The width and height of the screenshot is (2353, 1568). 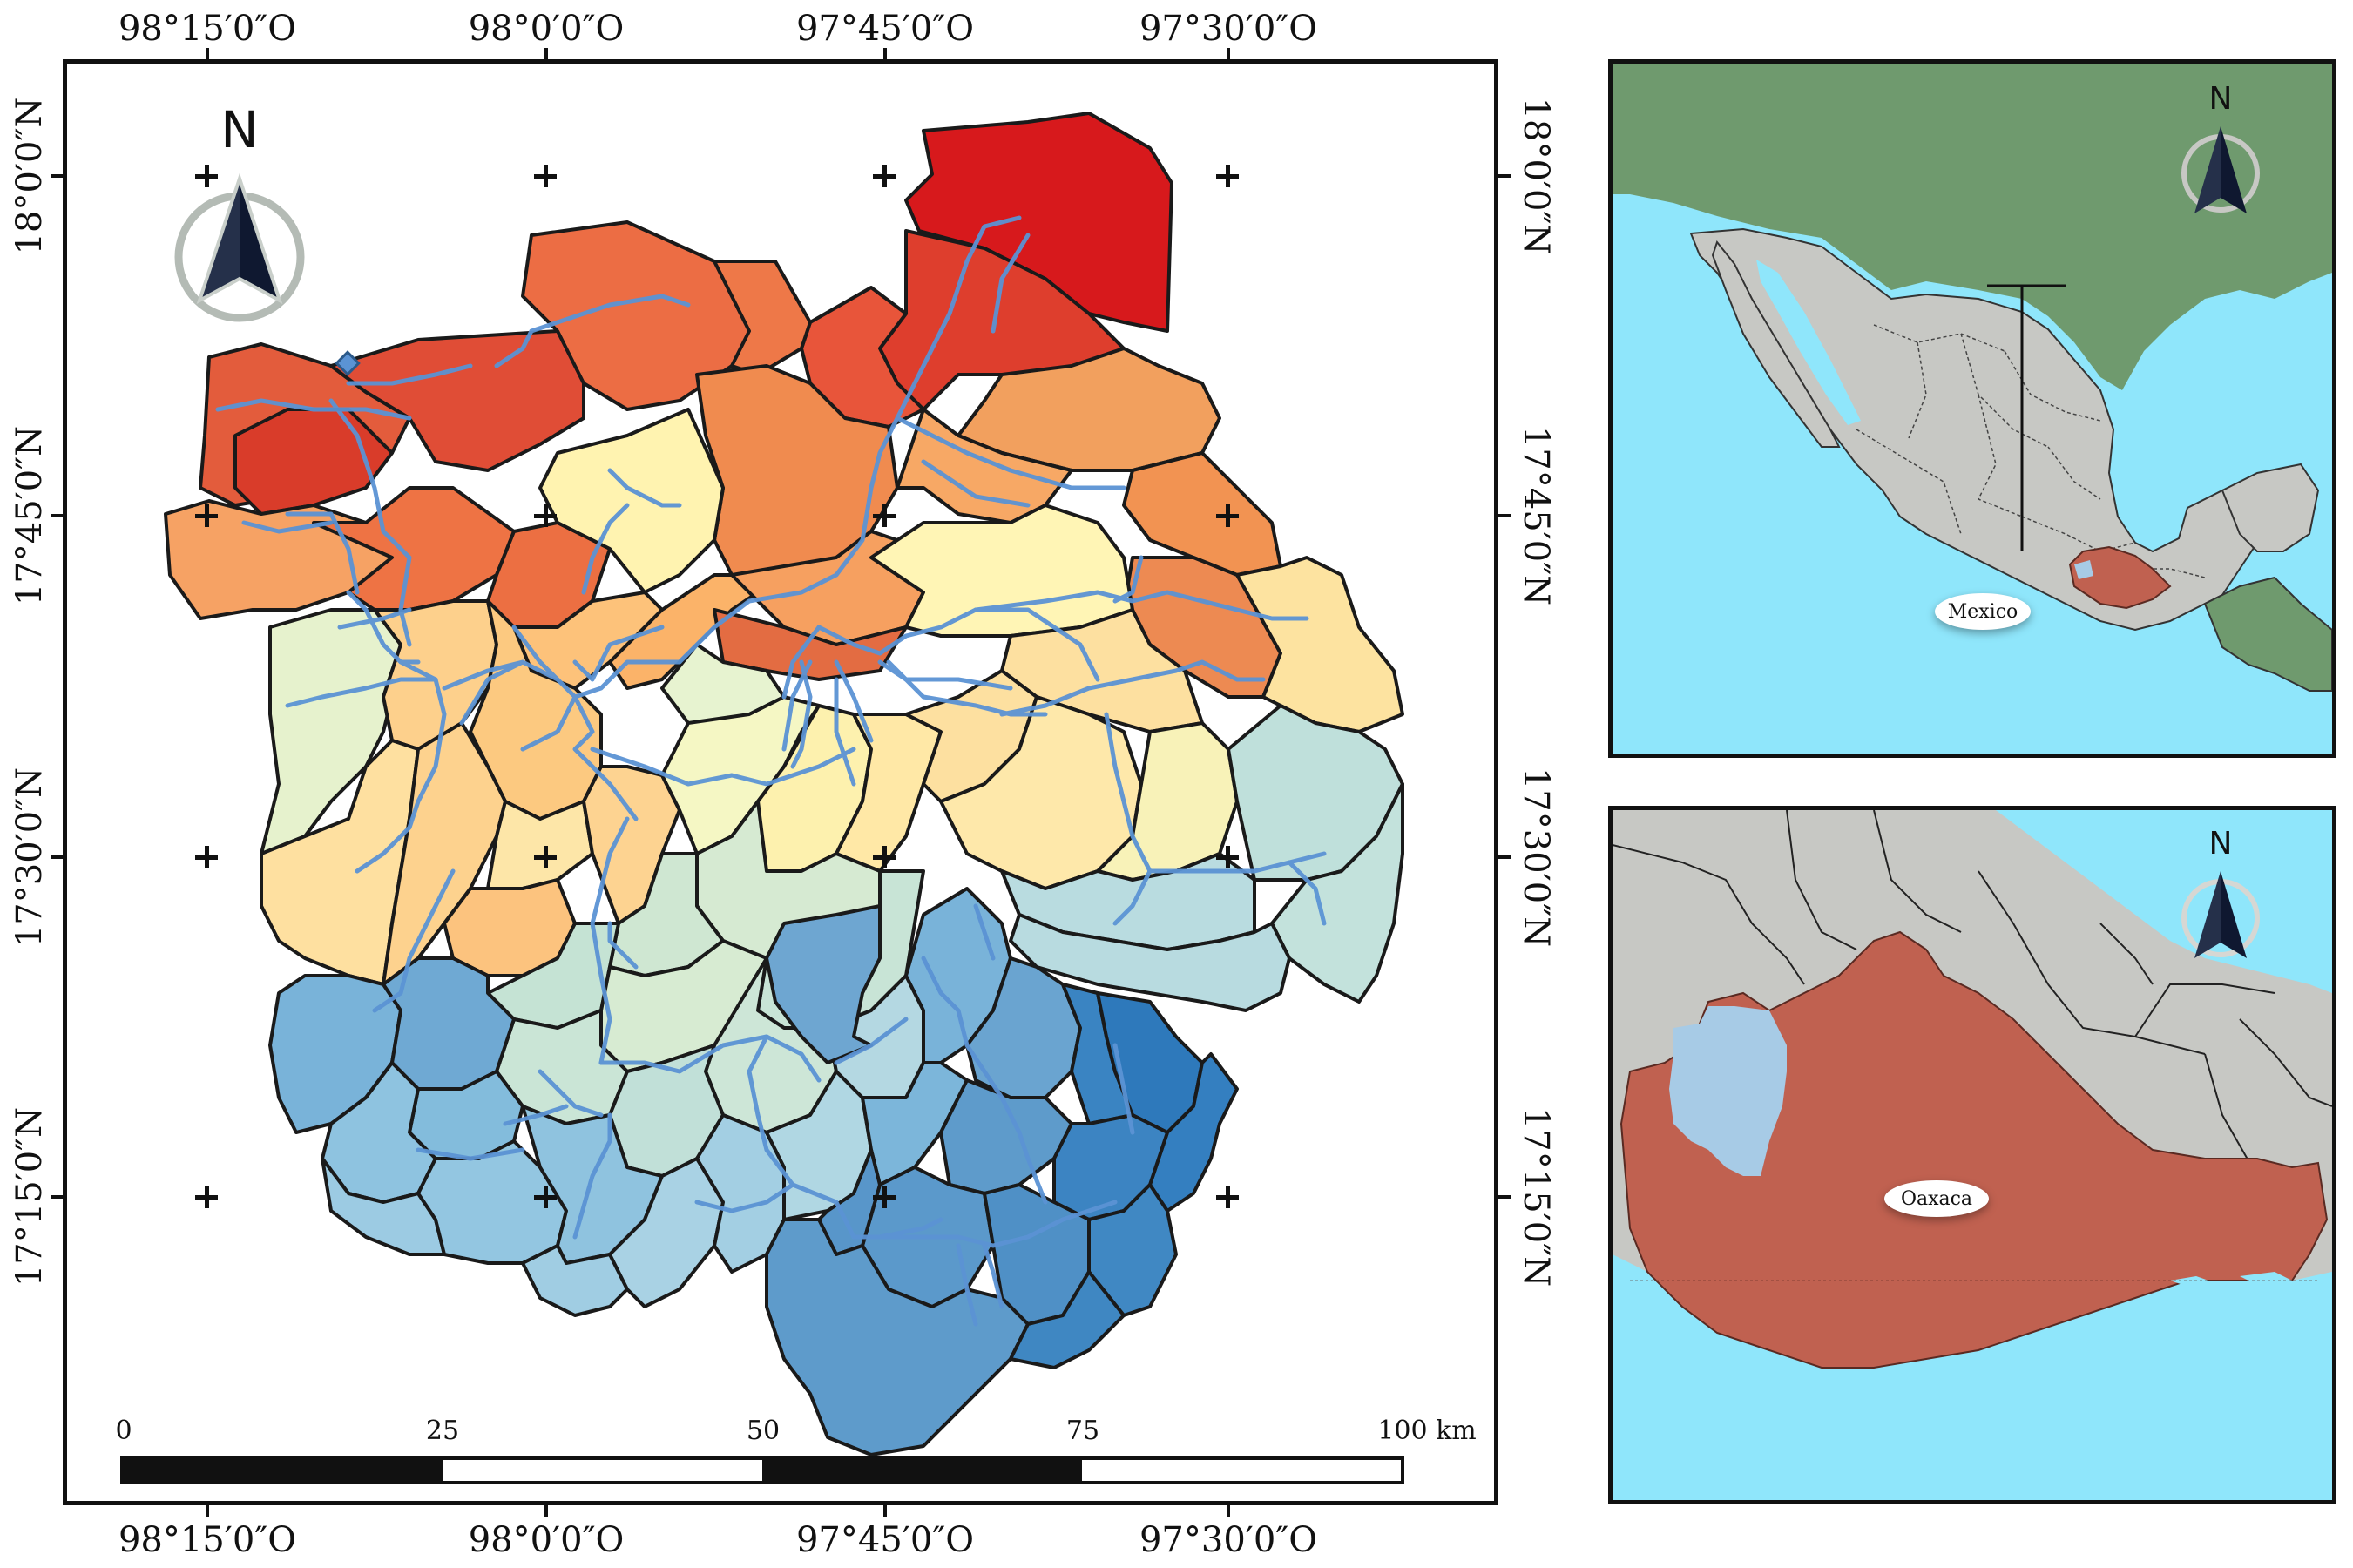 What do you see at coordinates (1776, 344) in the screenshot?
I see `baja-california` at bounding box center [1776, 344].